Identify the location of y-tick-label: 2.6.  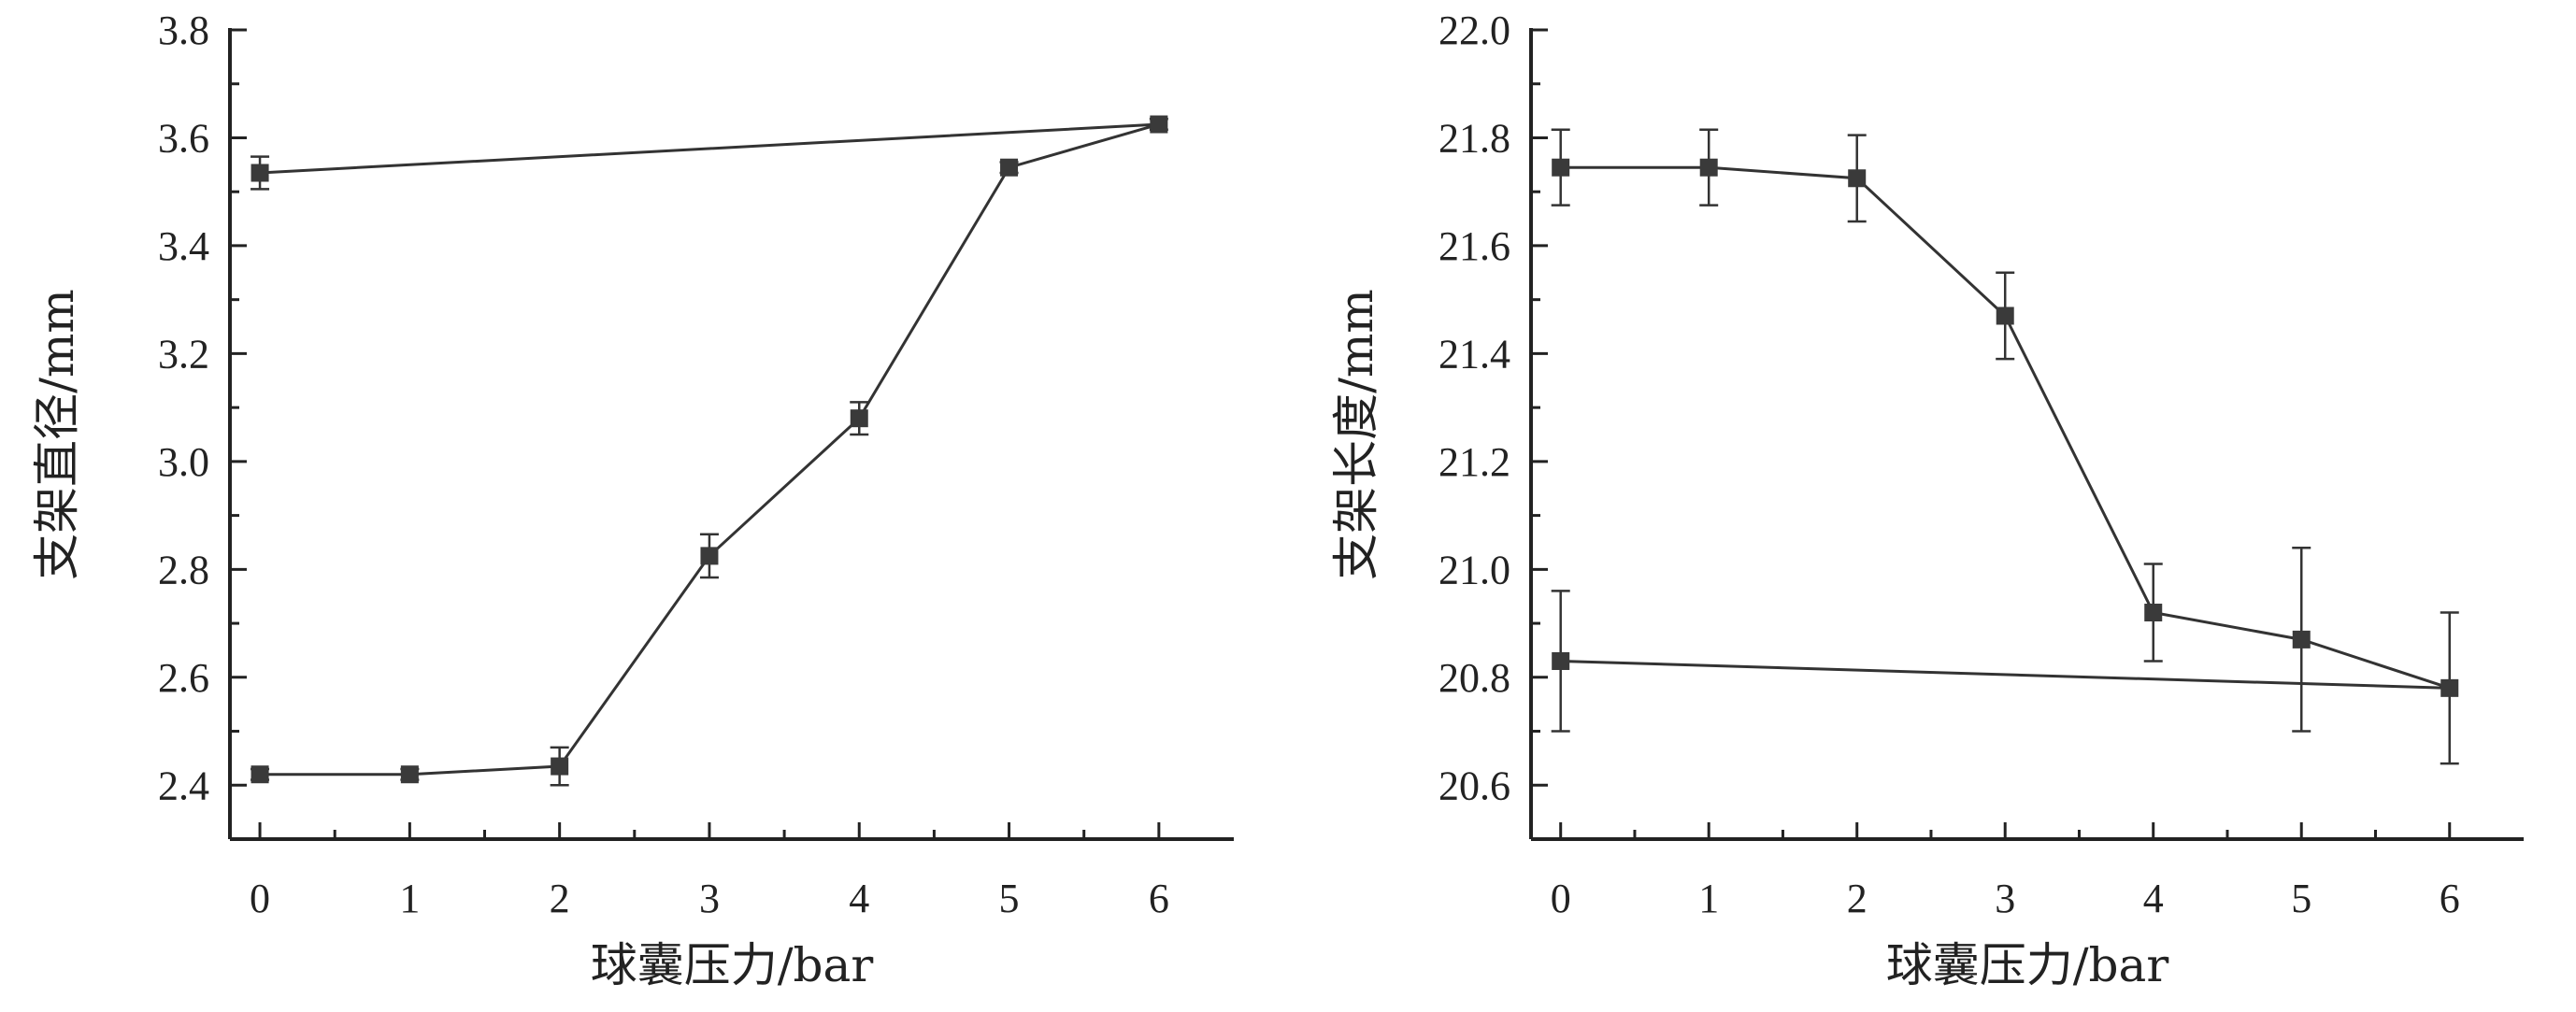
(183, 678).